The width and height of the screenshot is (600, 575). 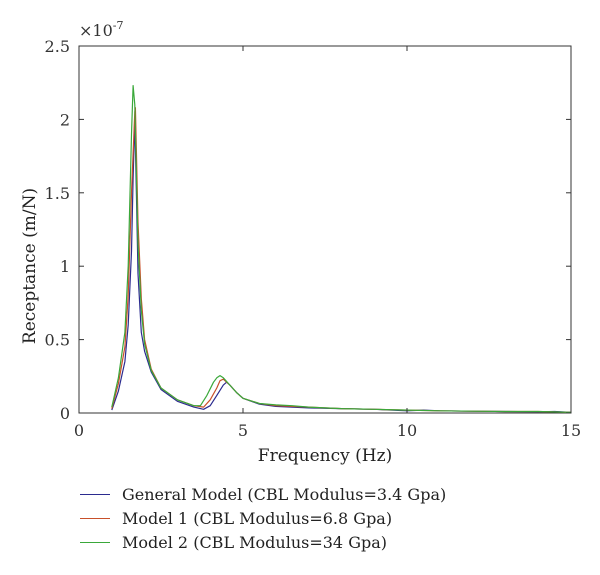 What do you see at coordinates (257, 518) in the screenshot?
I see `legend-label-model-1: Model 1 (CBL Modulus=6.8 Gpa)` at bounding box center [257, 518].